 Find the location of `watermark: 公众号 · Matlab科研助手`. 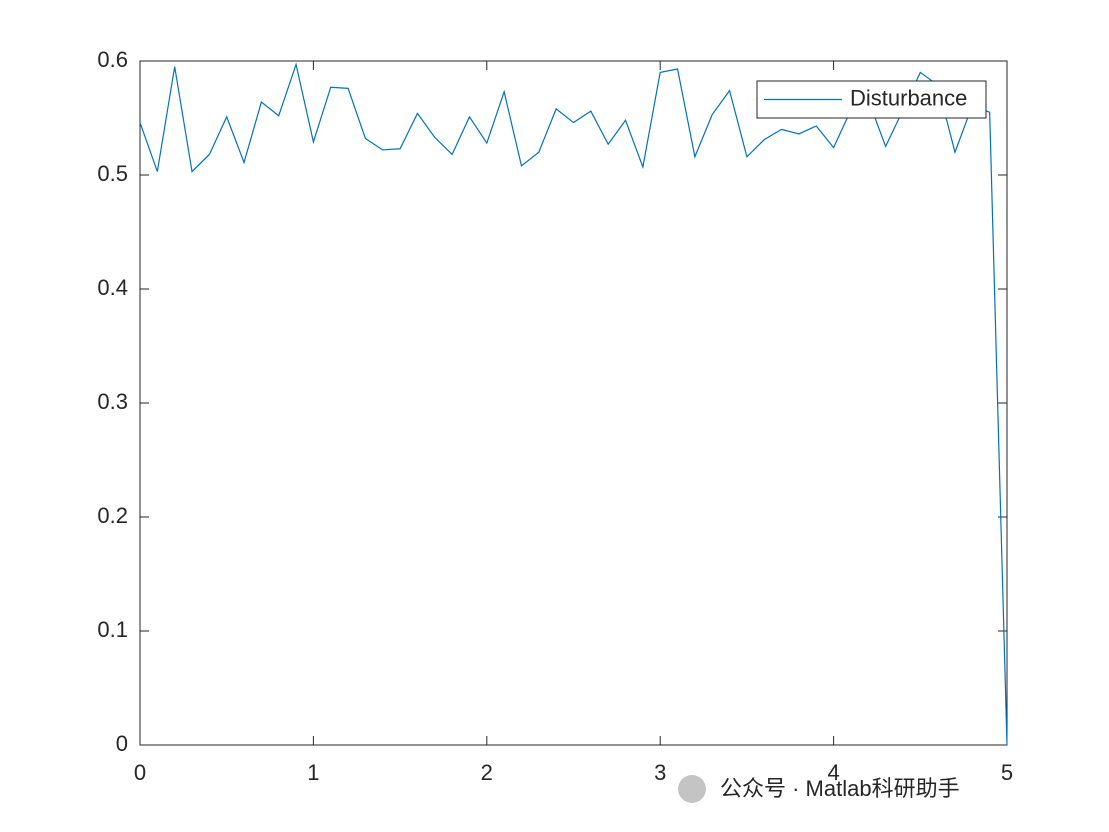

watermark: 公众号 · Matlab科研助手 is located at coordinates (840, 788).